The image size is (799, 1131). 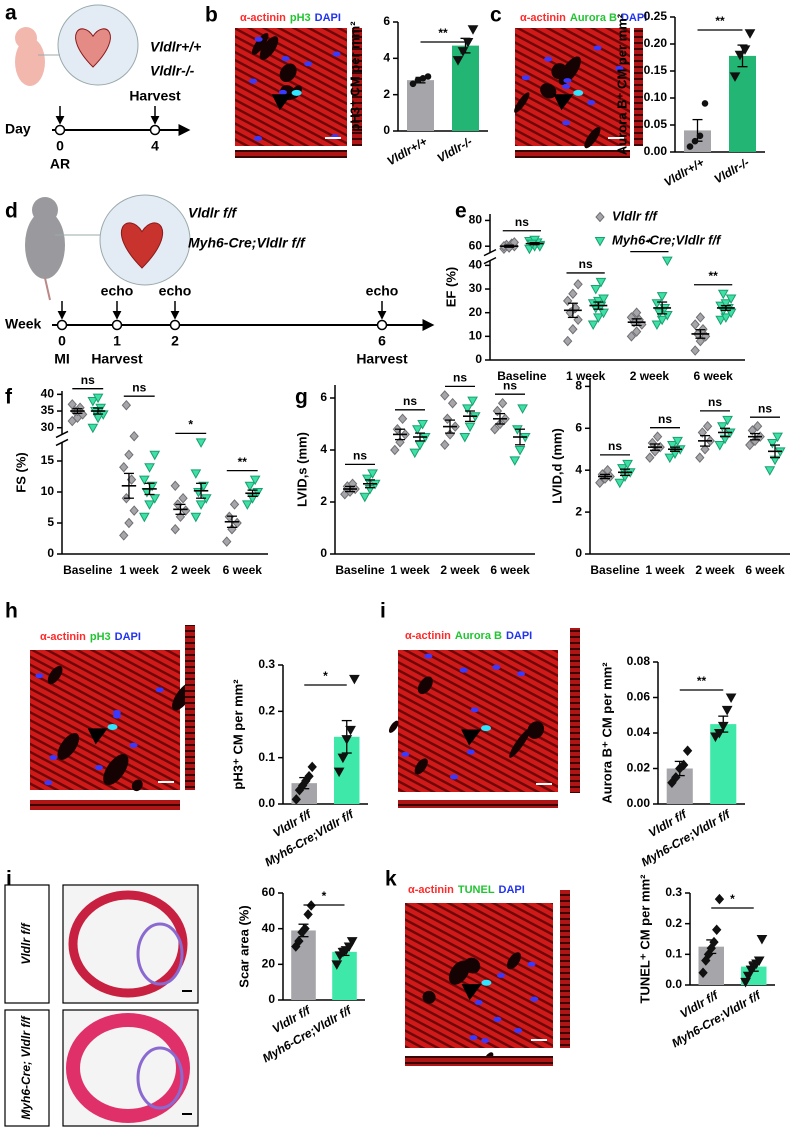 I want to click on genotype: Vldlr f/f, so click(x=26, y=943).